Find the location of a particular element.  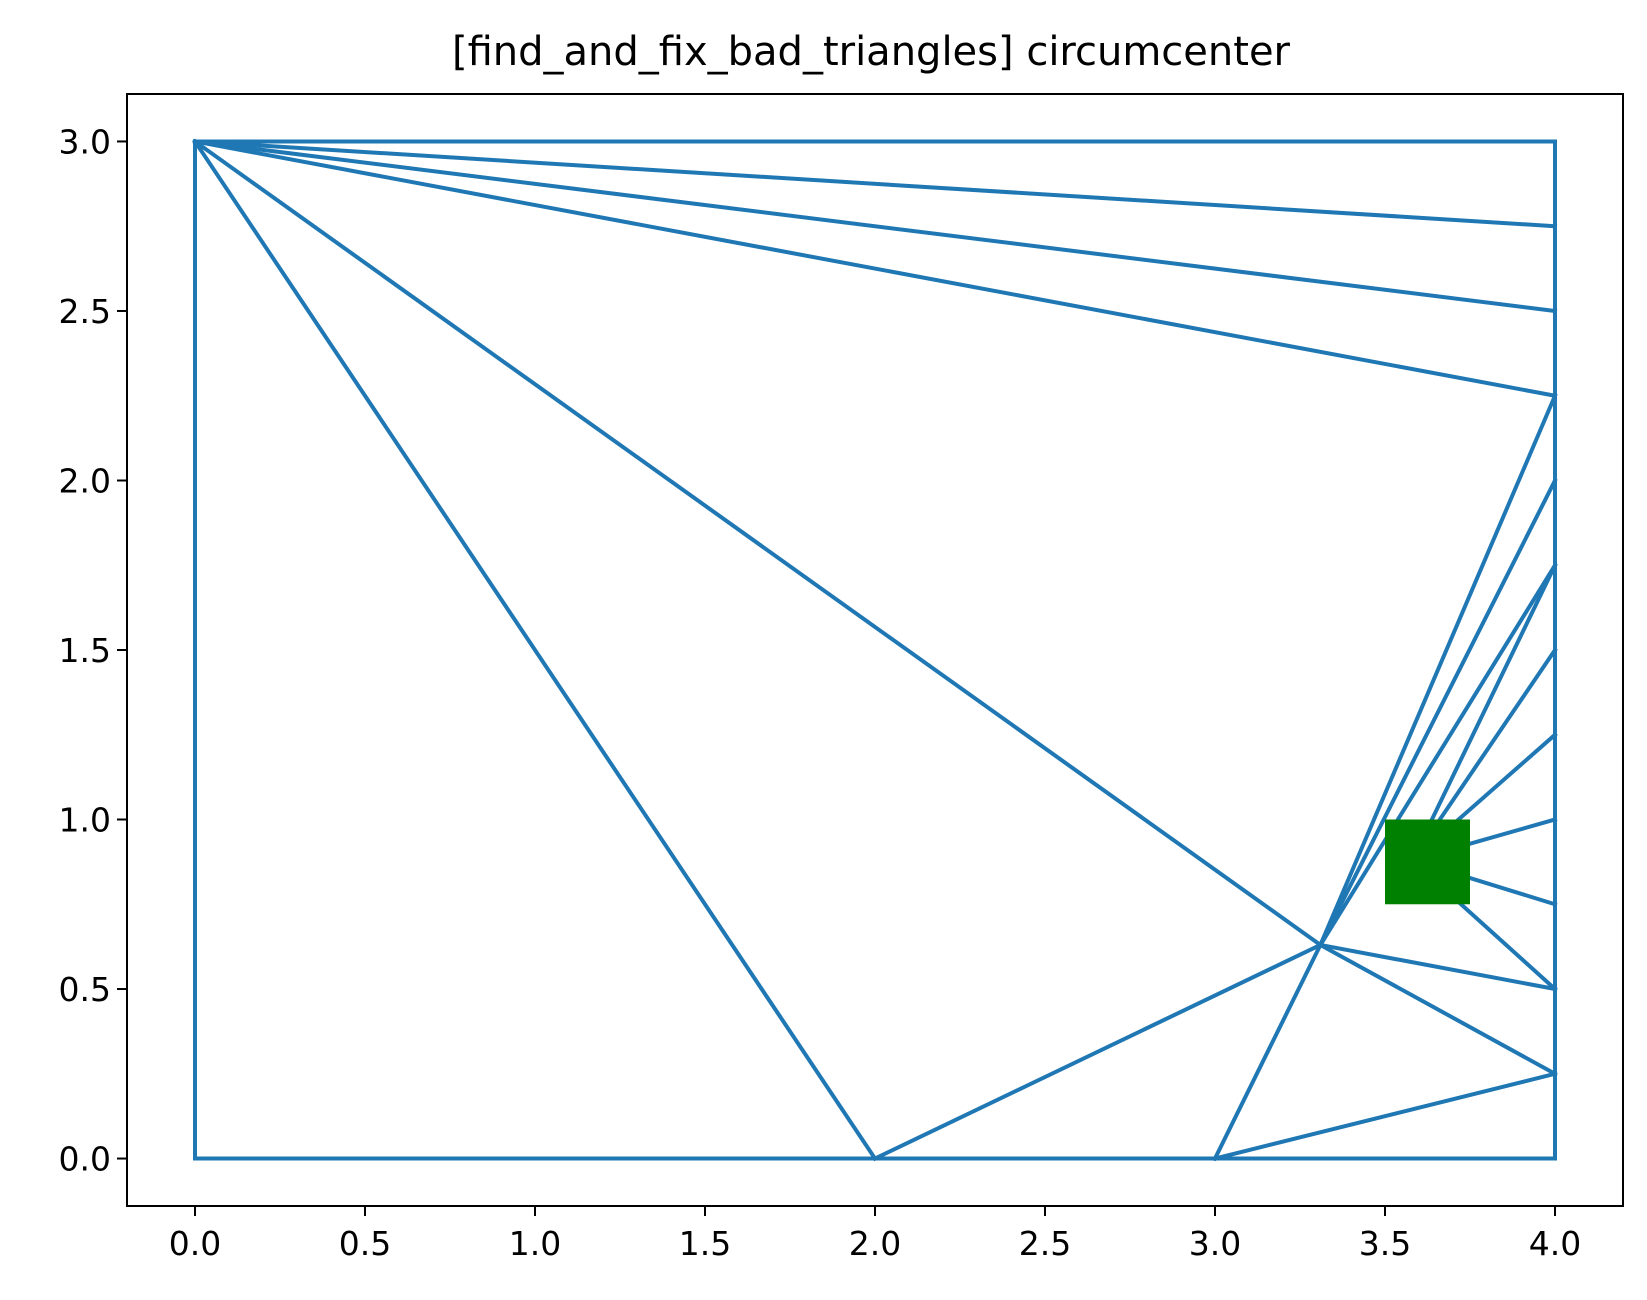

x-tick-label: 3.5 is located at coordinates (1385, 1243).